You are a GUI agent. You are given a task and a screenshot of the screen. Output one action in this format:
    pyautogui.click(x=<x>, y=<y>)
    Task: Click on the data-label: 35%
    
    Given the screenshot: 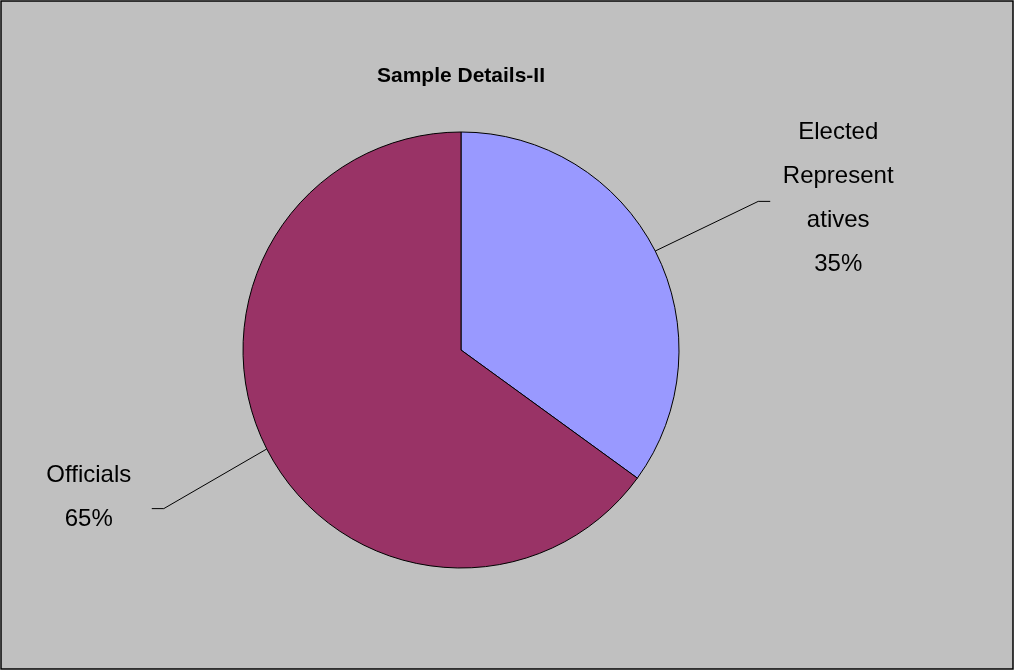 What is the action you would take?
    pyautogui.click(x=838, y=263)
    